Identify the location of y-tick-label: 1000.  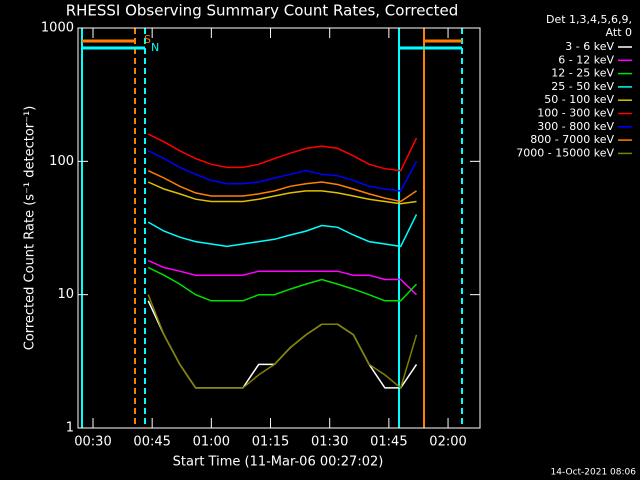
(57, 28).